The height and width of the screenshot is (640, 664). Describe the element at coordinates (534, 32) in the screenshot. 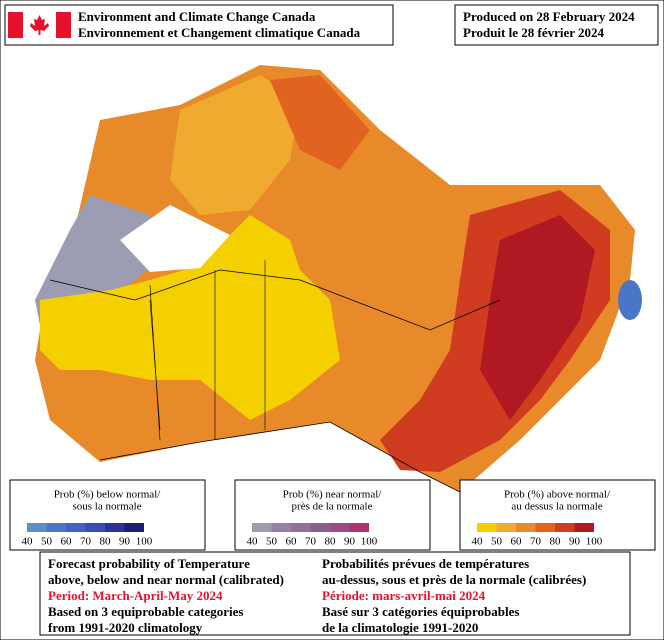

I see `produced-date: Produit le 28 février 2024` at that location.